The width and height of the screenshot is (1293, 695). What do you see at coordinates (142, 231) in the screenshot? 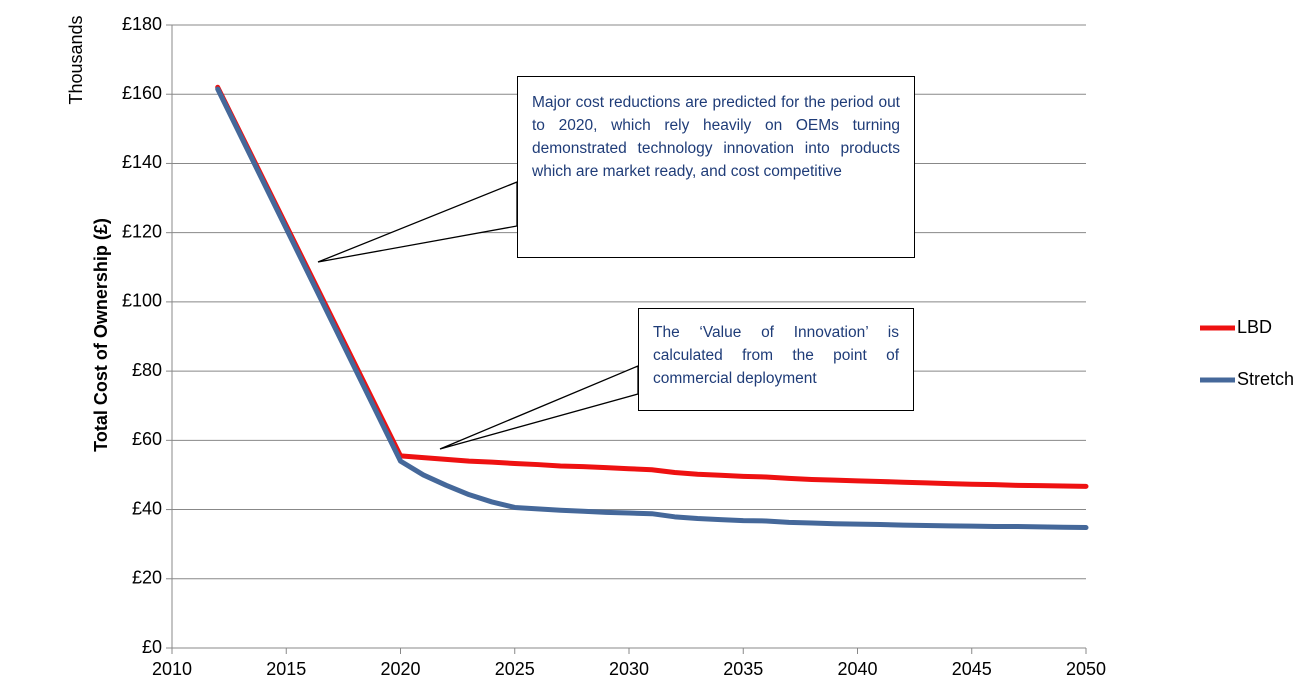
I see `y-tick-label: £120` at bounding box center [142, 231].